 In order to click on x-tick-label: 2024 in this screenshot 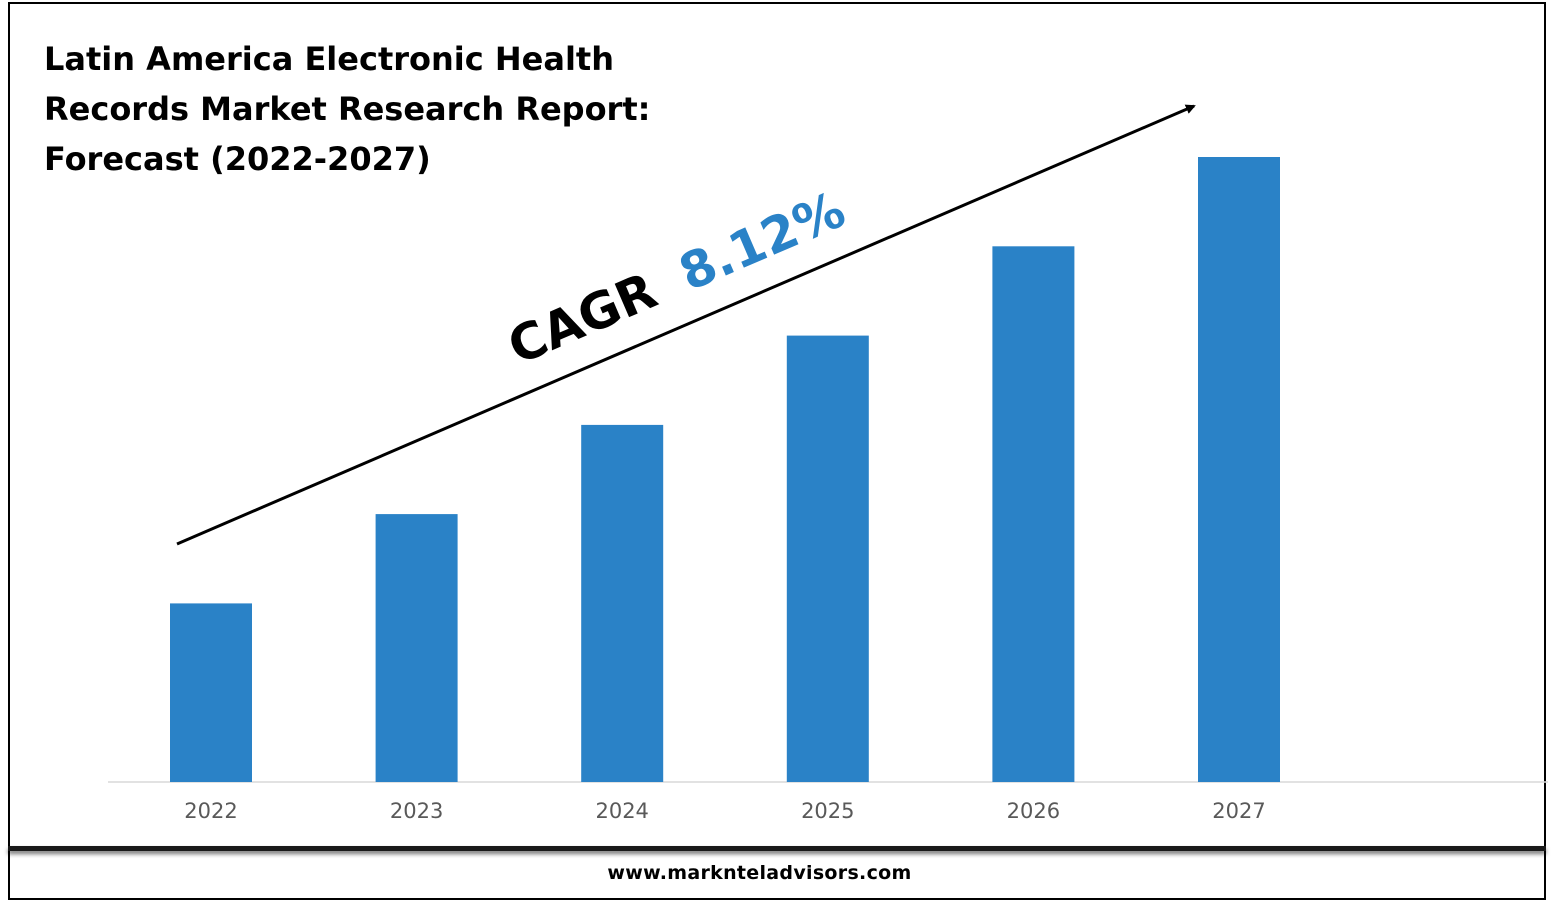, I will do `click(621, 811)`.